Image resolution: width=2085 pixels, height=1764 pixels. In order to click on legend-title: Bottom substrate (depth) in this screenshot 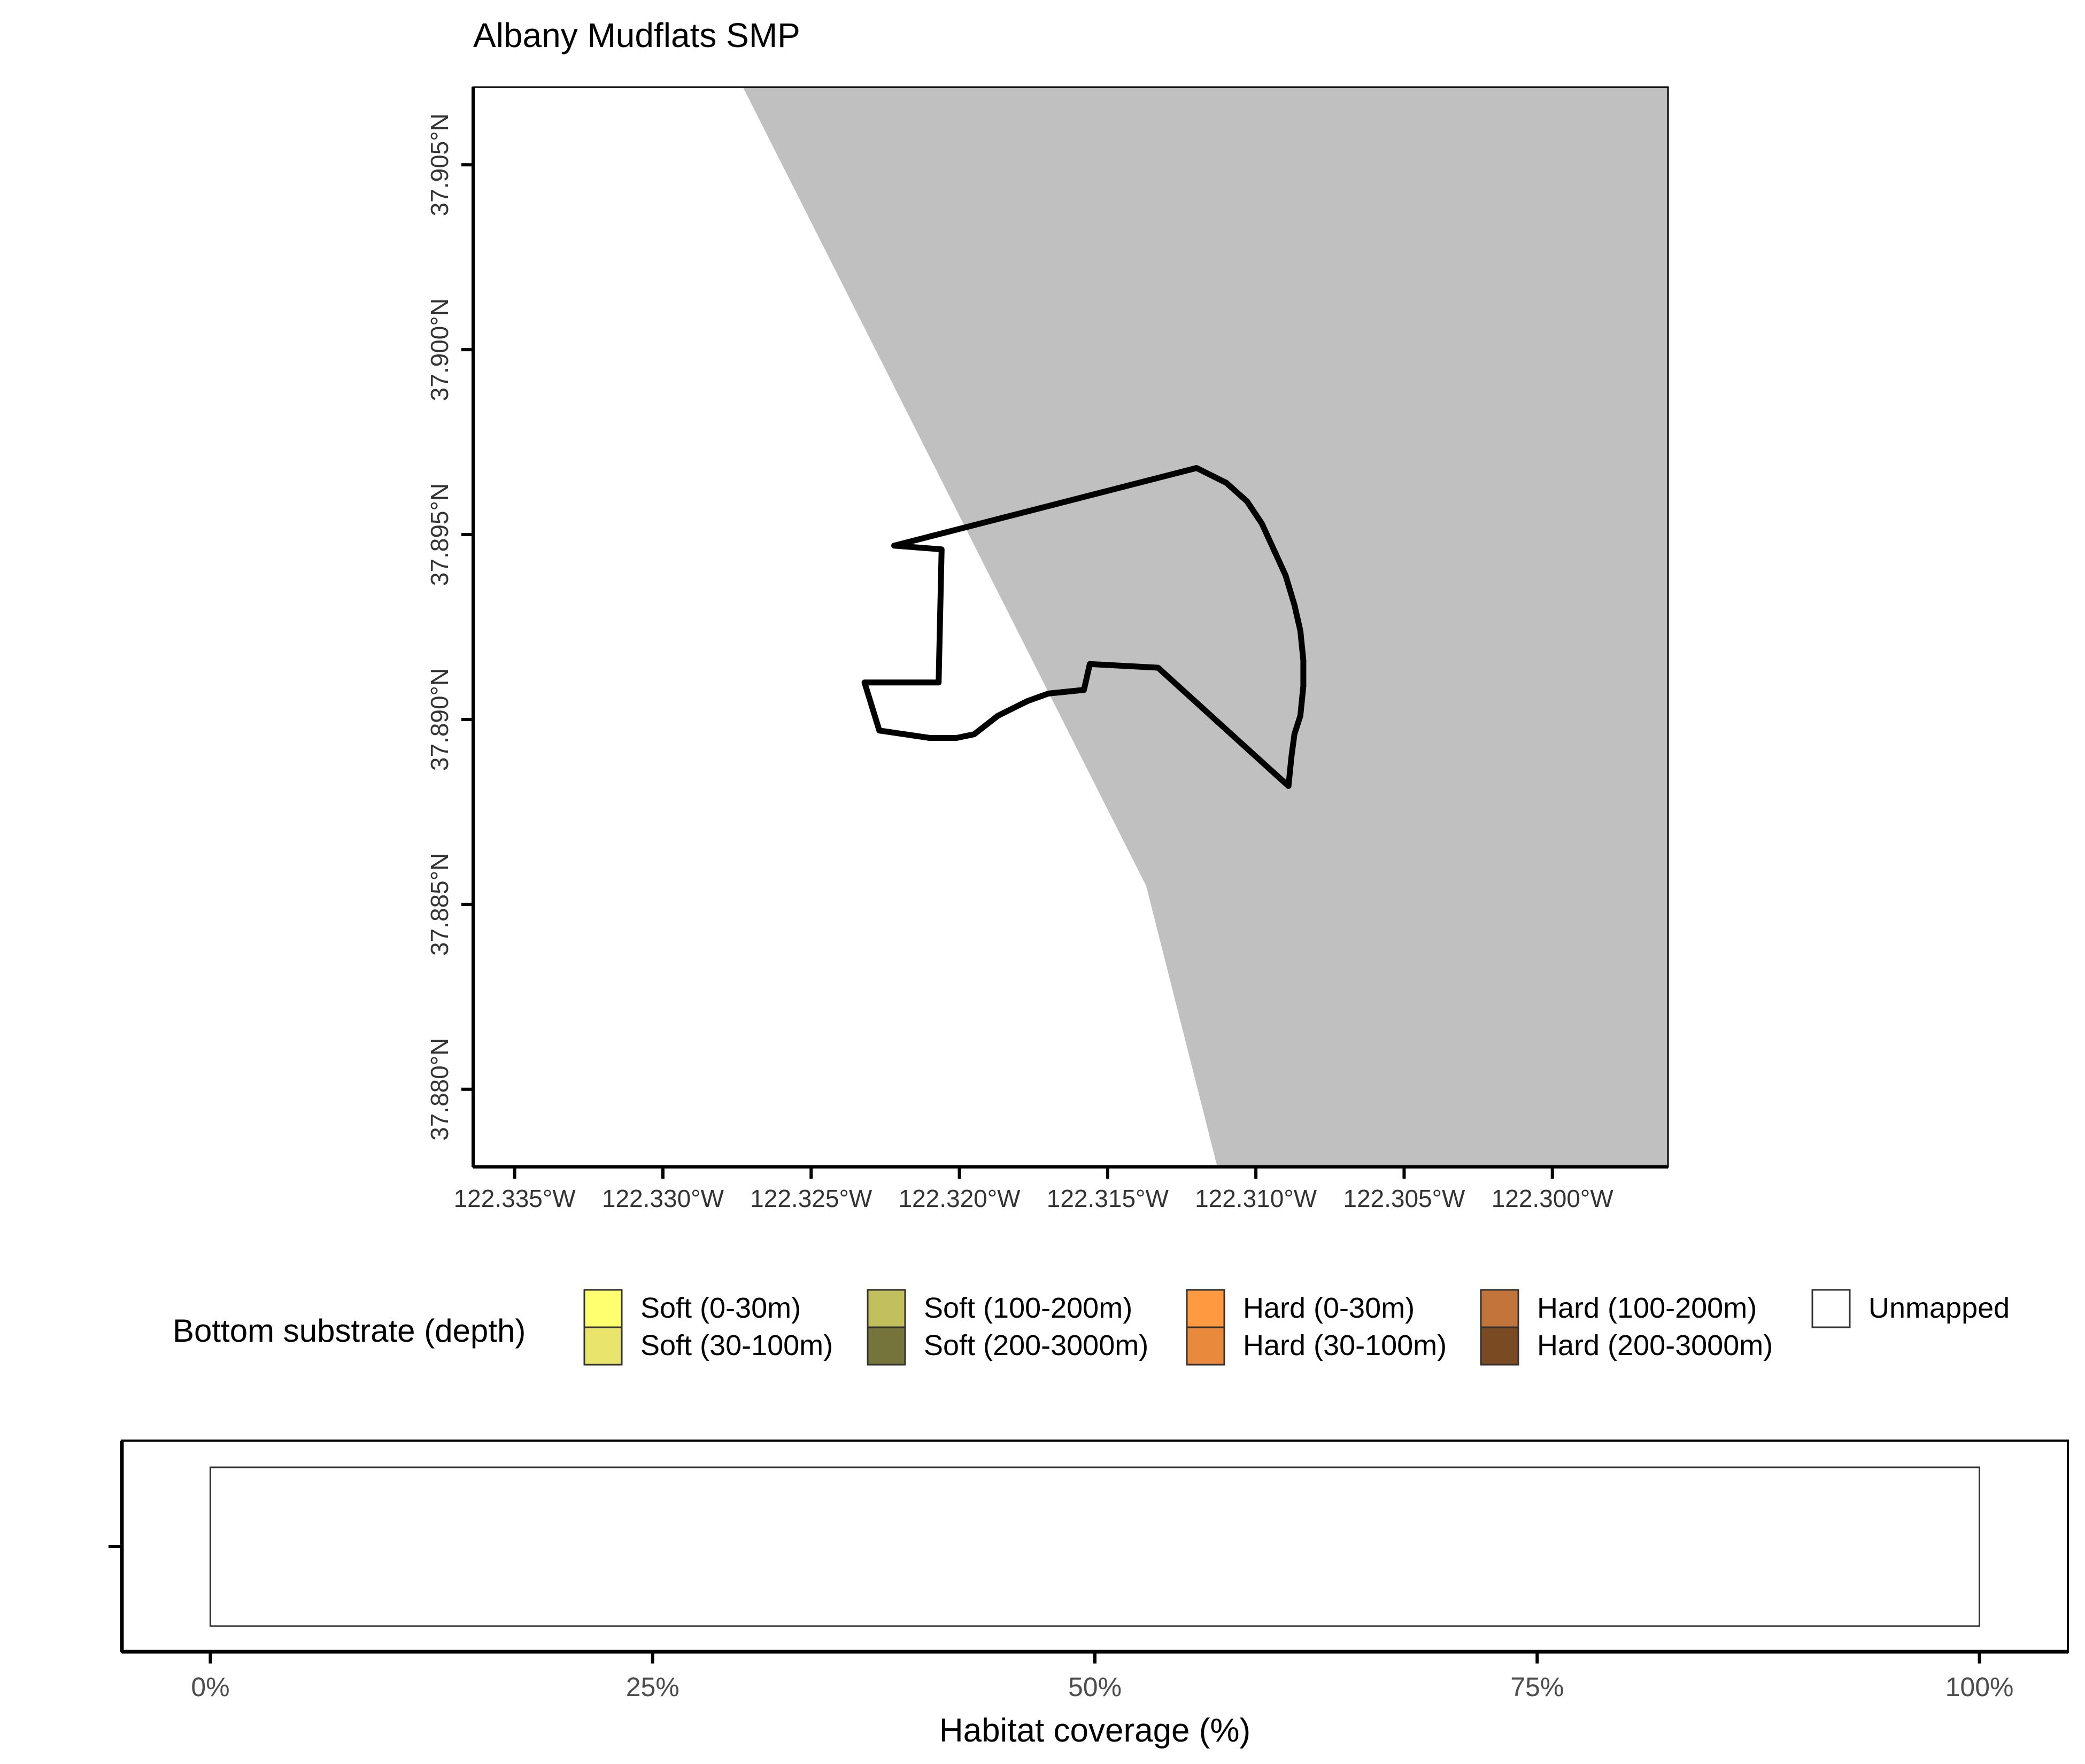, I will do `click(349, 1331)`.